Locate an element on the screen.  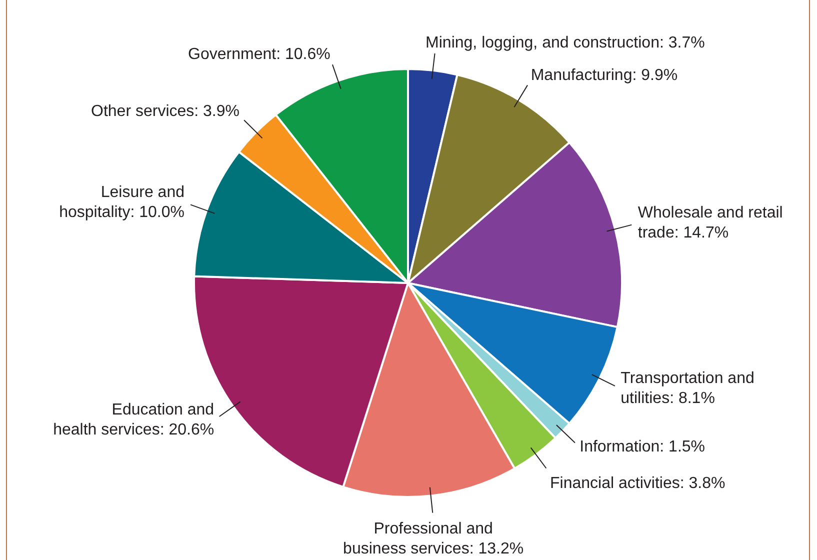
slice-label: Information: 1.5% is located at coordinates (643, 447).